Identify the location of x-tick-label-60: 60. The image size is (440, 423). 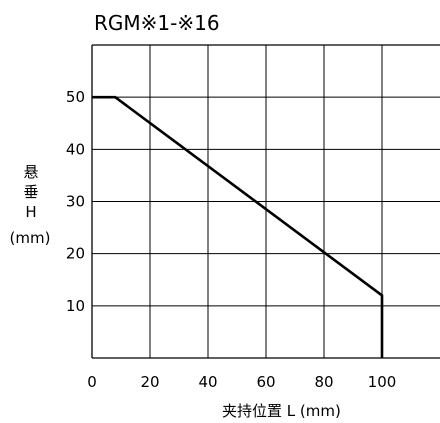
(265, 382).